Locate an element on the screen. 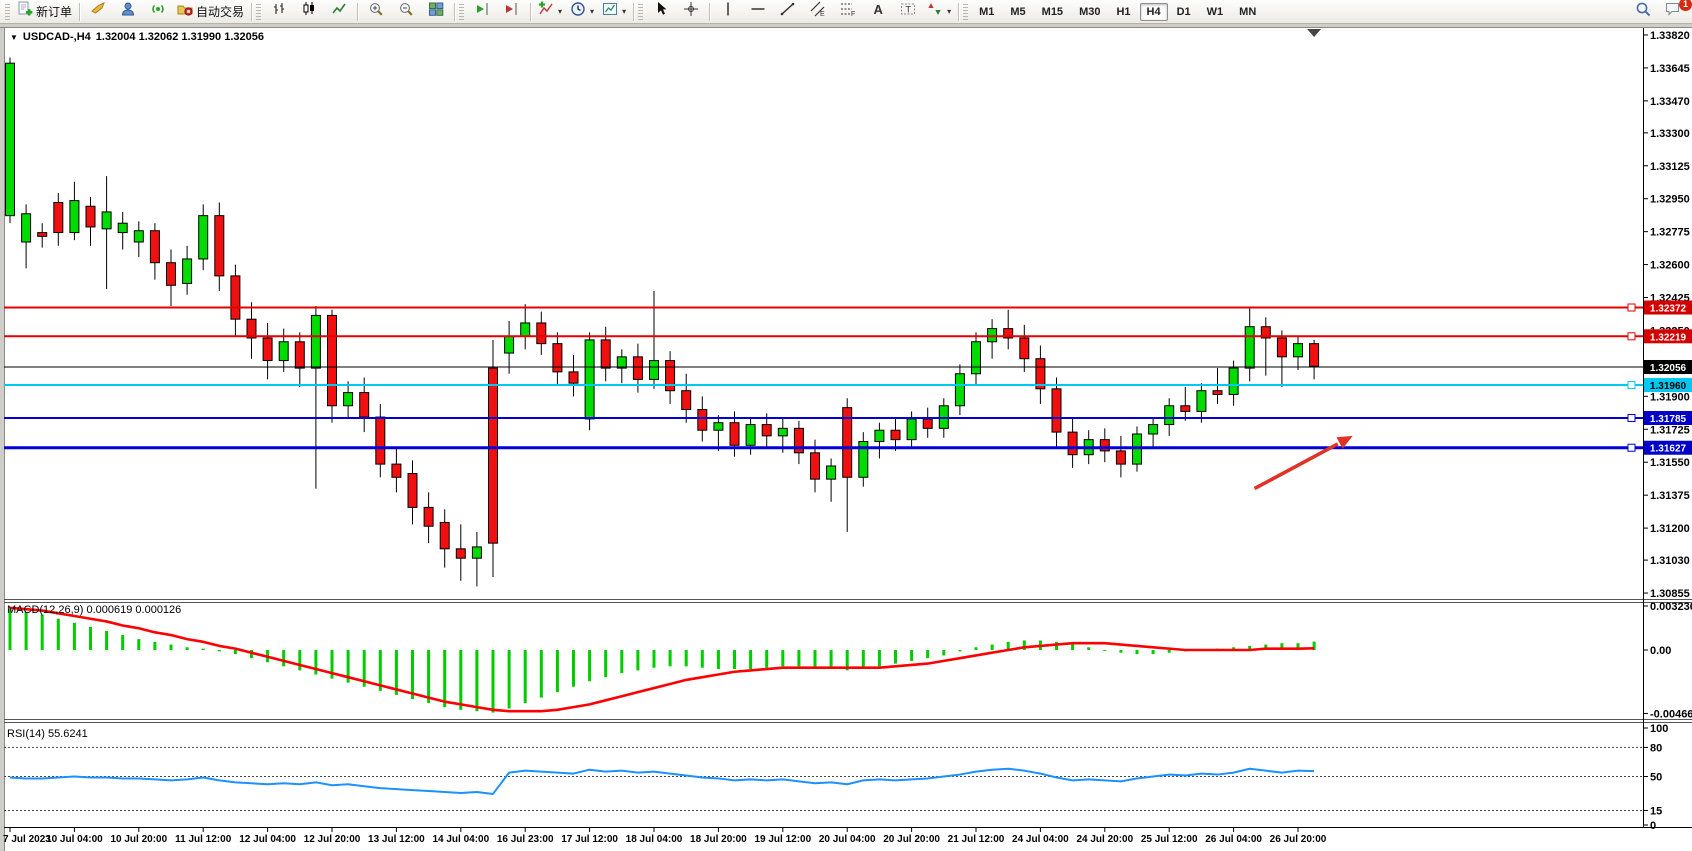 The width and height of the screenshot is (1692, 851). tf-button-d1: D1 is located at coordinates (1183, 11).